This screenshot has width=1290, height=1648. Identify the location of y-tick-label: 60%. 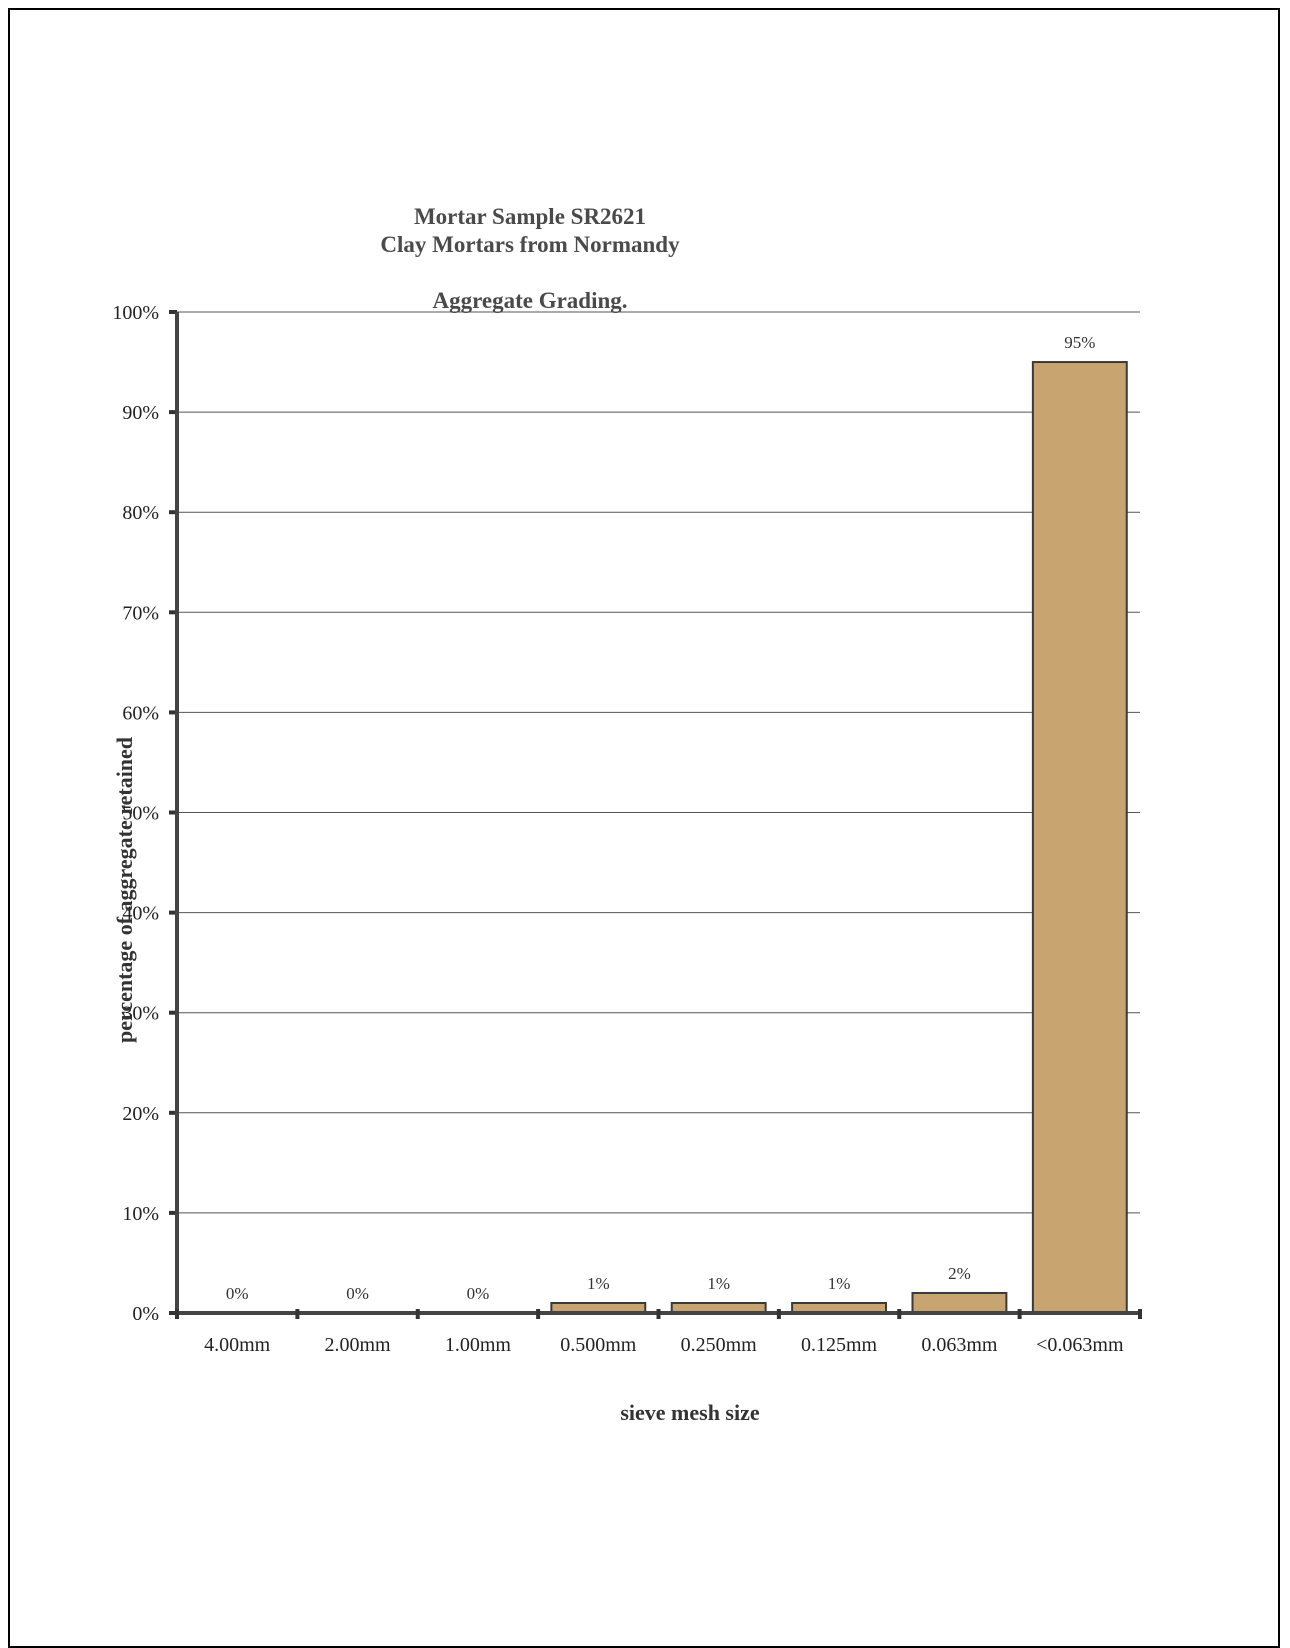
(140, 713).